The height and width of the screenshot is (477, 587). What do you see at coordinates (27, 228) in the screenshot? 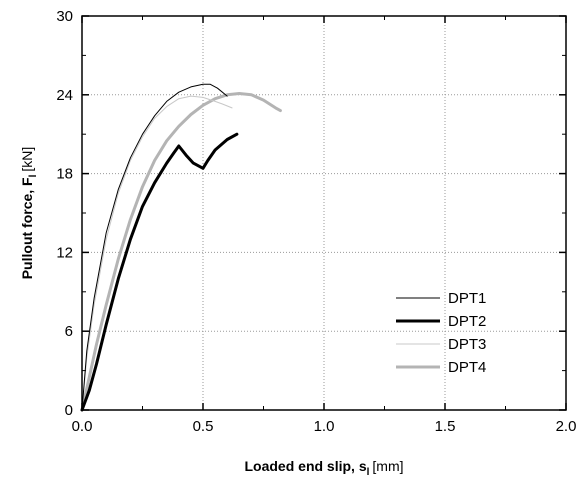
I see `y-axis-title-main: Pullout force, F` at bounding box center [27, 228].